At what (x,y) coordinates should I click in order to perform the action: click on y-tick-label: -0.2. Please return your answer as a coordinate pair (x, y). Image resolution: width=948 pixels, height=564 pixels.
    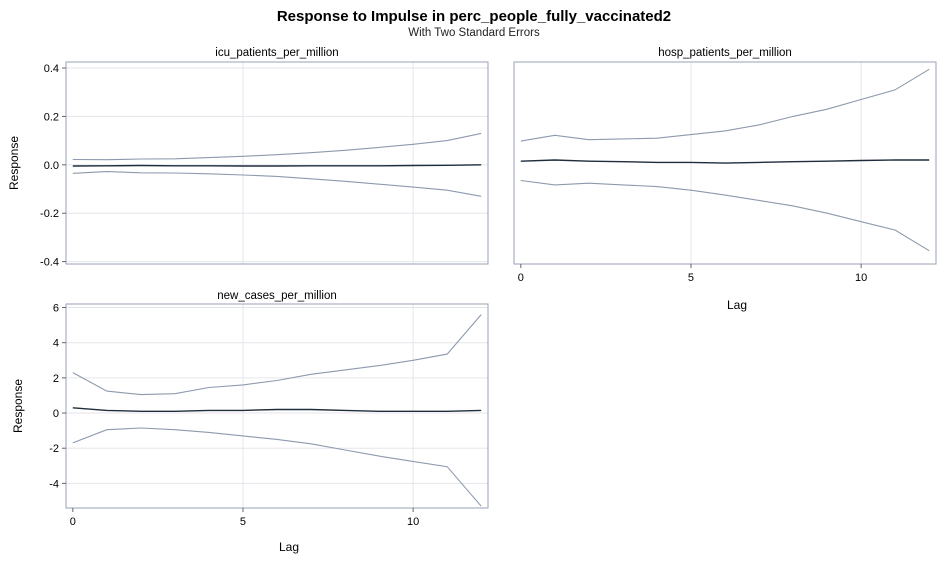
    Looking at the image, I should click on (49, 214).